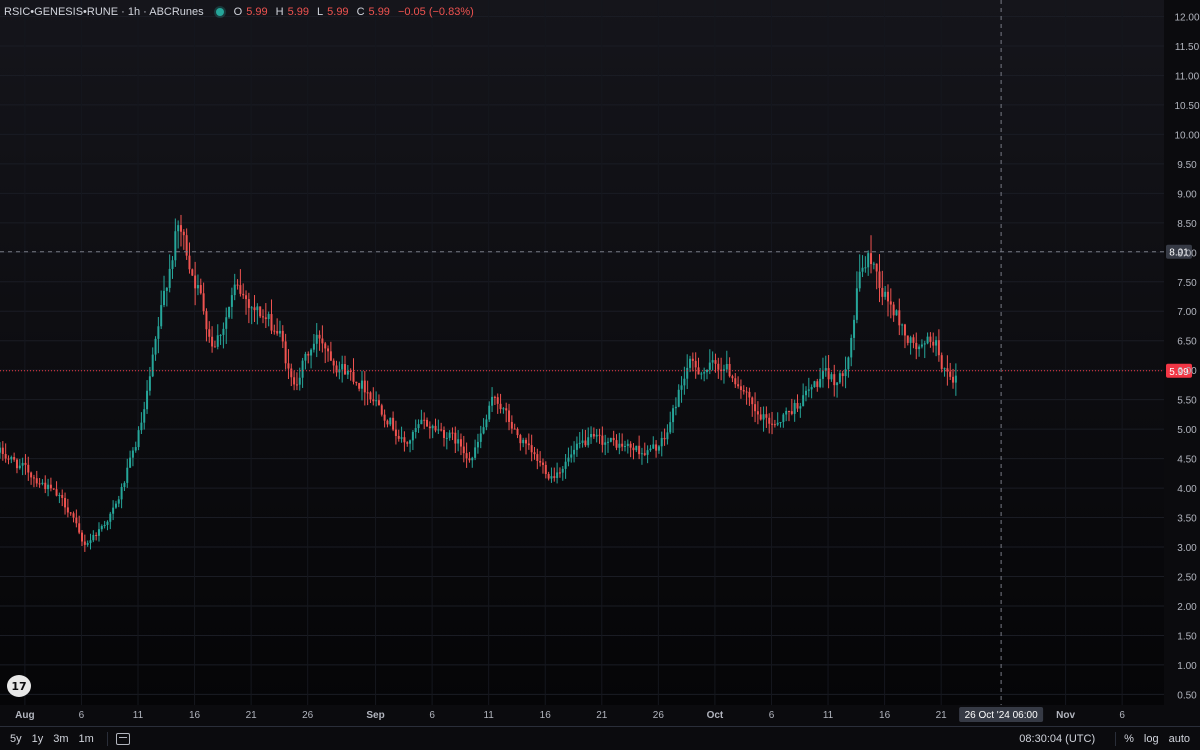 The image size is (1200, 750). I want to click on log-scale-toggle: log, so click(1151, 738).